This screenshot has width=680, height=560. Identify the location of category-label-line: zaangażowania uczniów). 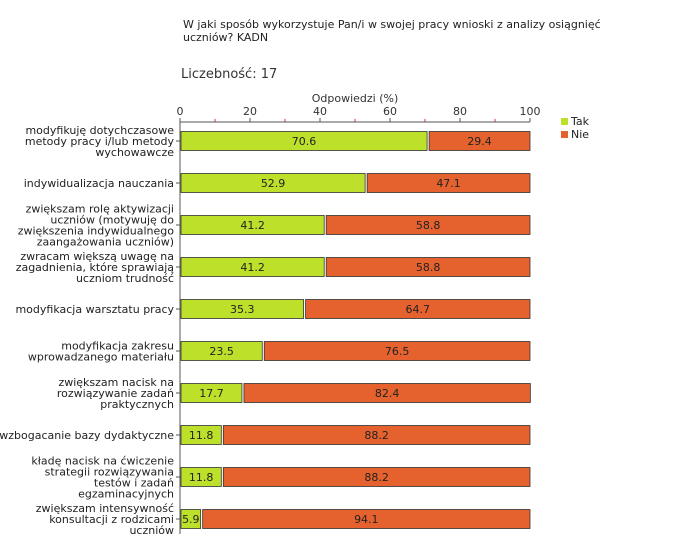
(105, 242).